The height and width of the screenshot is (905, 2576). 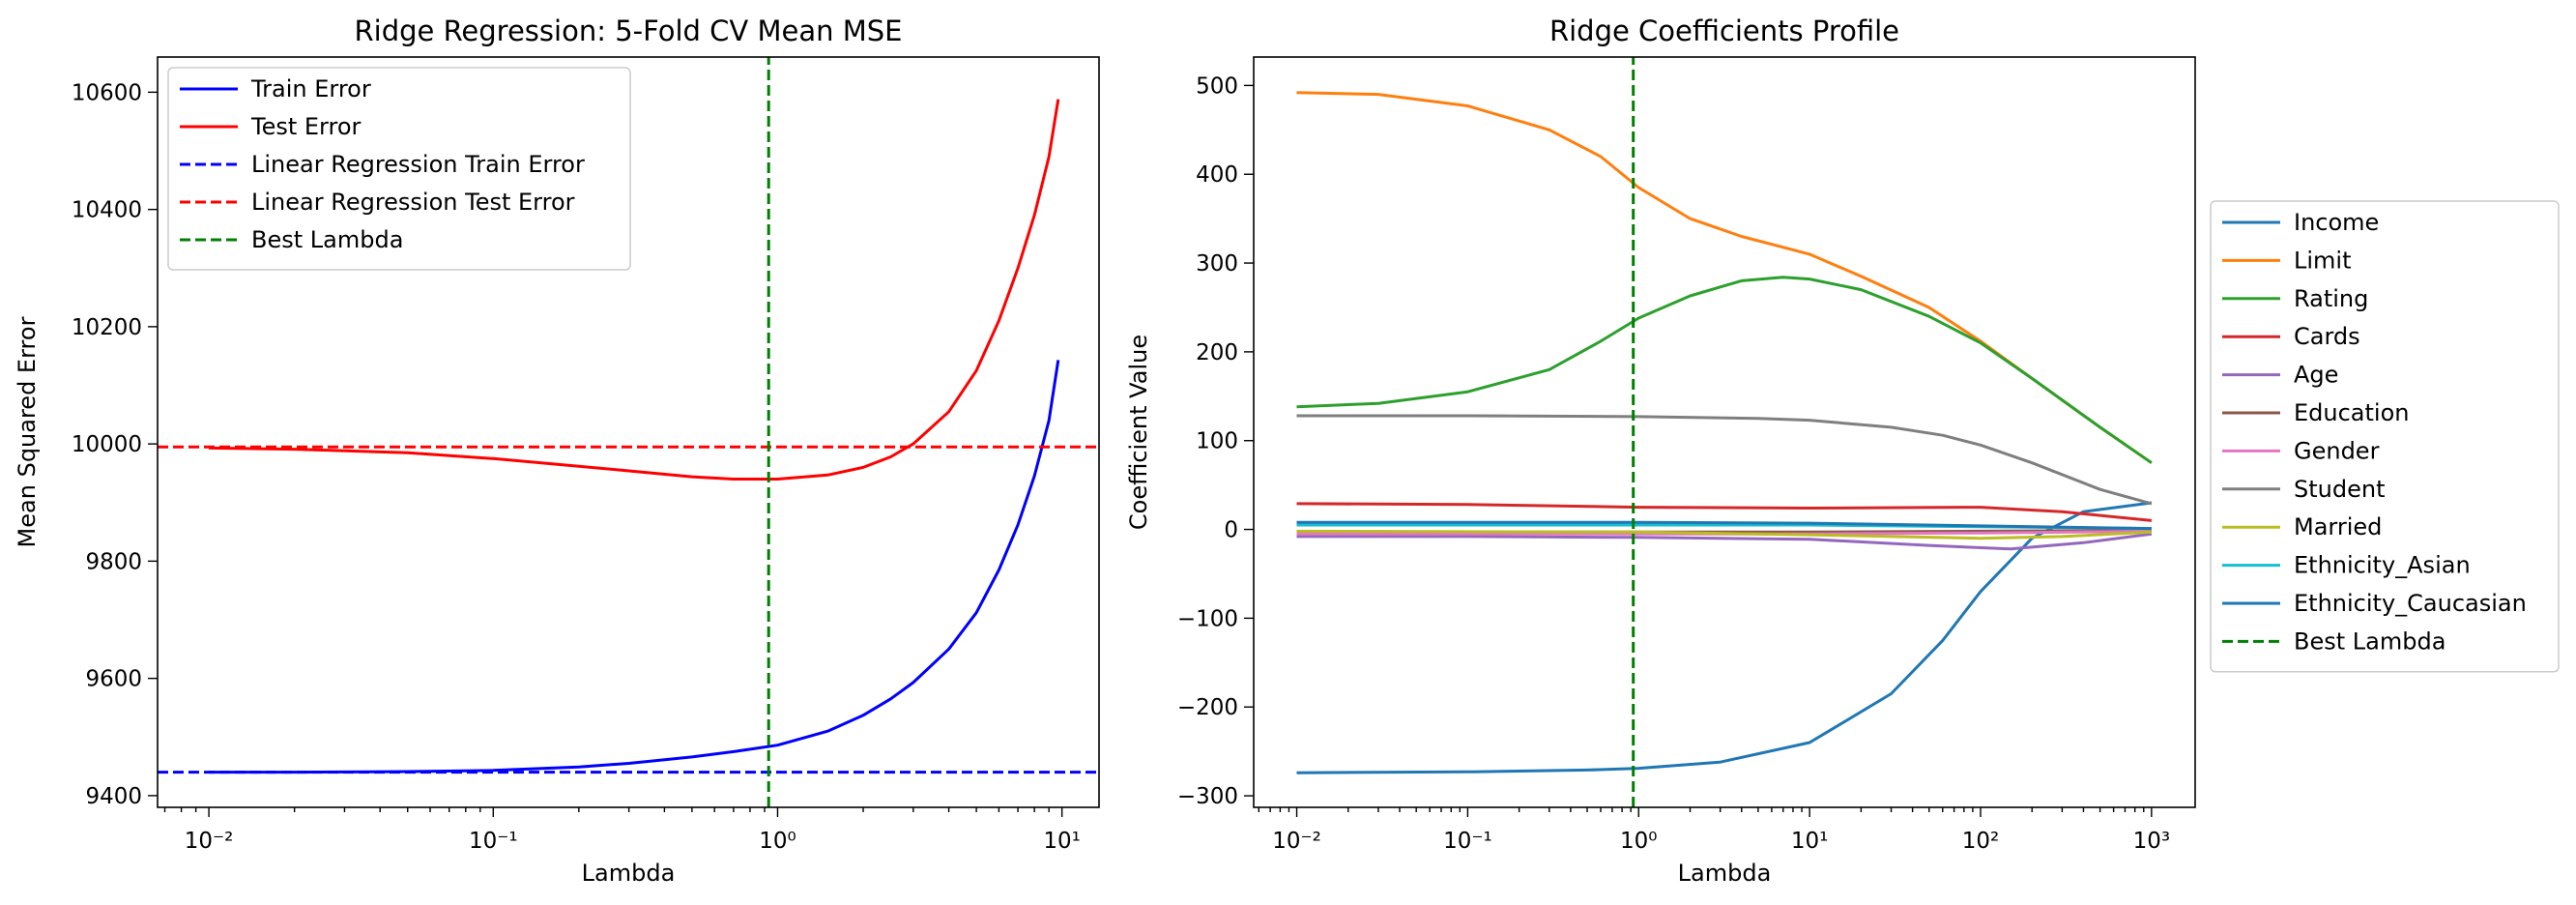 What do you see at coordinates (327, 239) in the screenshot?
I see `chart-1-legend-label: Best Lambda` at bounding box center [327, 239].